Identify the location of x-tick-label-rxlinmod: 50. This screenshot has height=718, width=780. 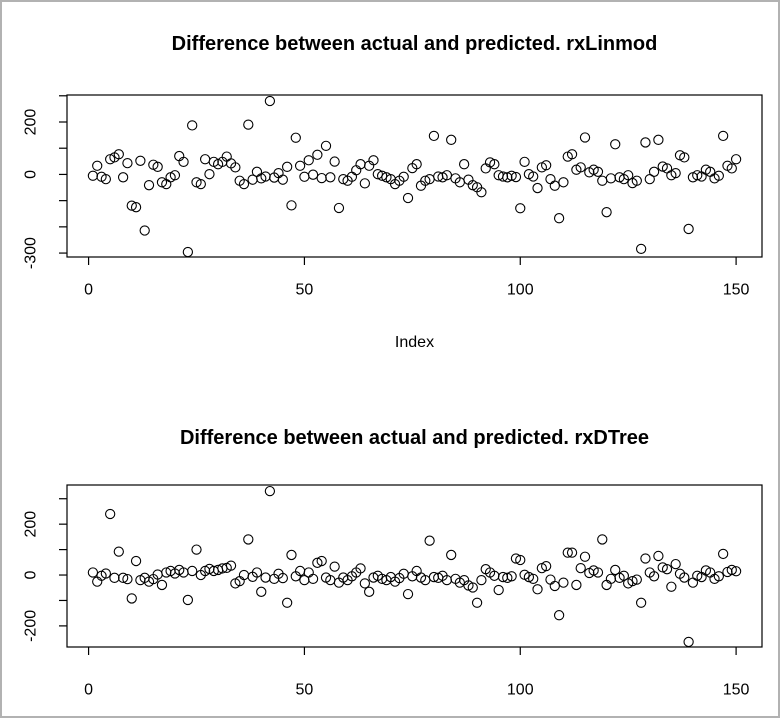
(305, 290).